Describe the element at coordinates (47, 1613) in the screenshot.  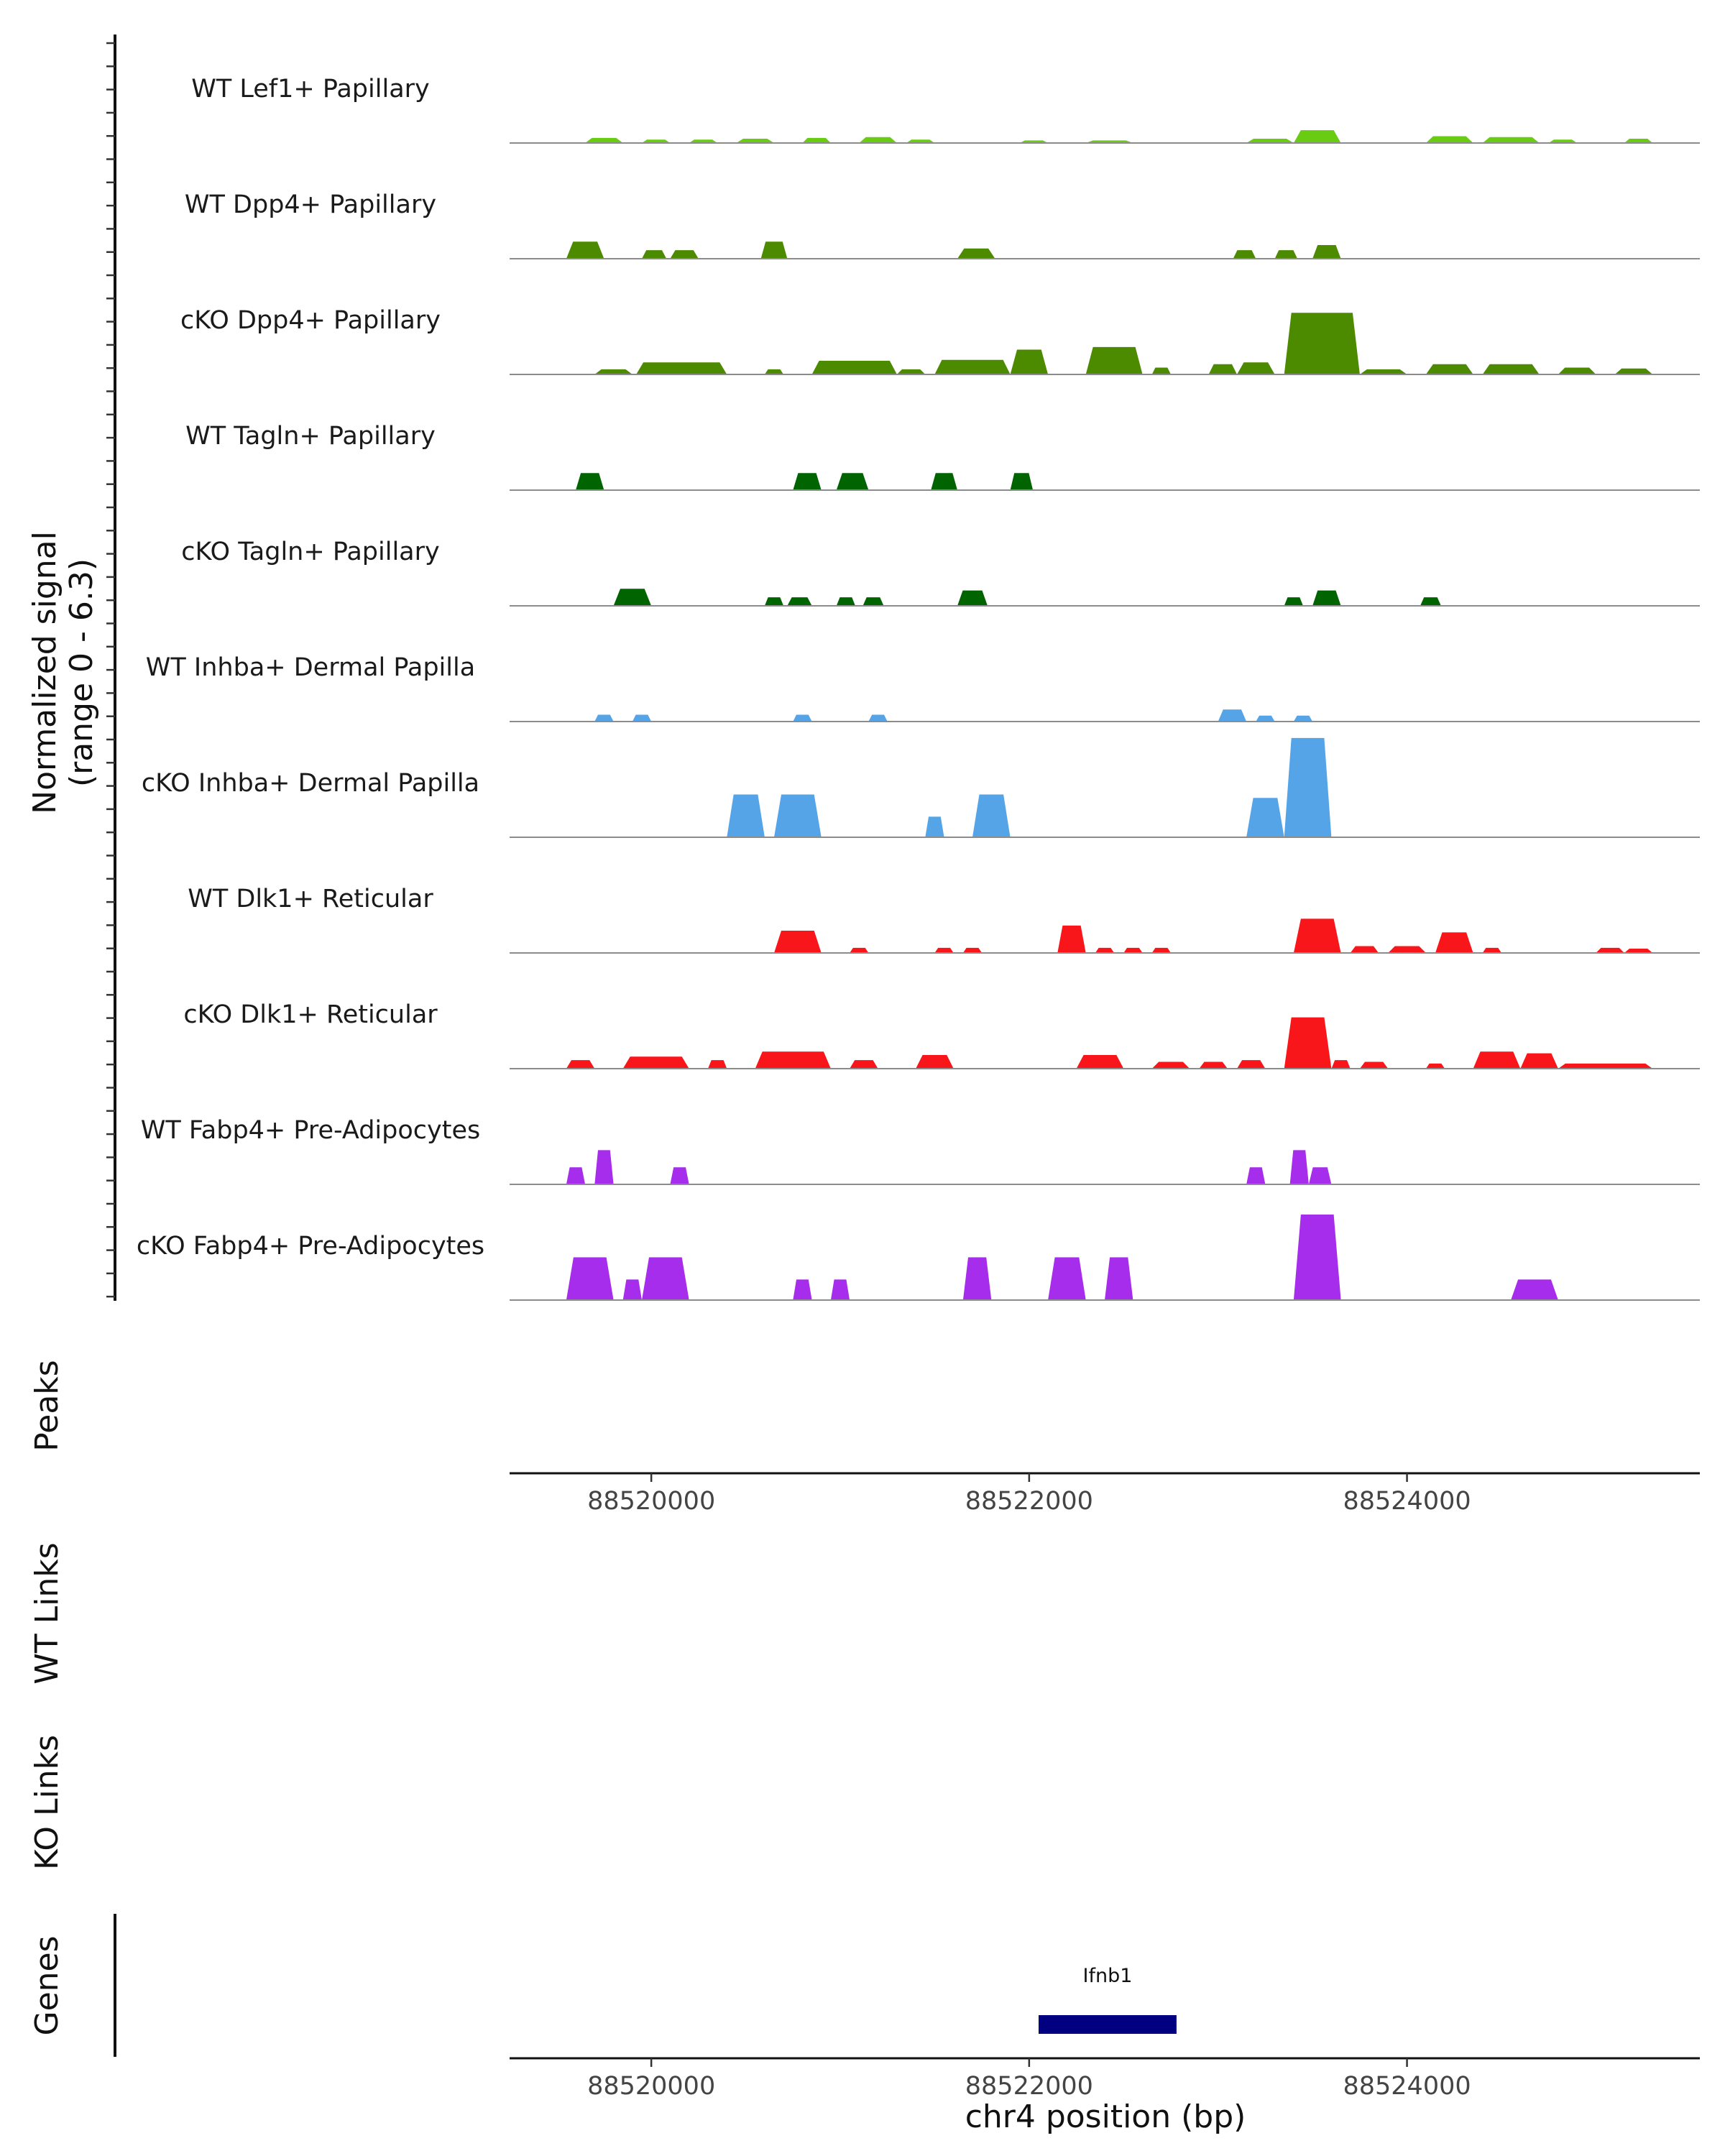
I see `wt-links-panel-title: WT Links` at that location.